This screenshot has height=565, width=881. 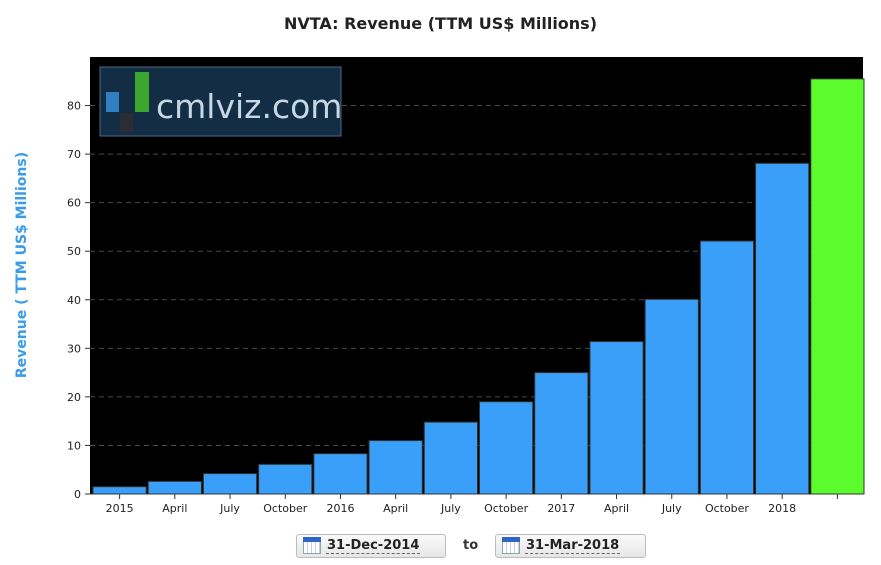 I want to click on bar-highlighted, so click(x=837, y=286).